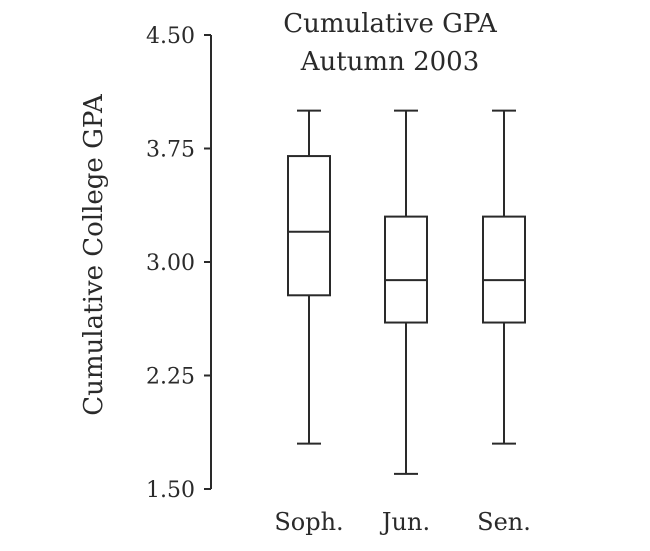 The image size is (650, 551). Describe the element at coordinates (504, 522) in the screenshot. I see `category-label: Sen.` at that location.